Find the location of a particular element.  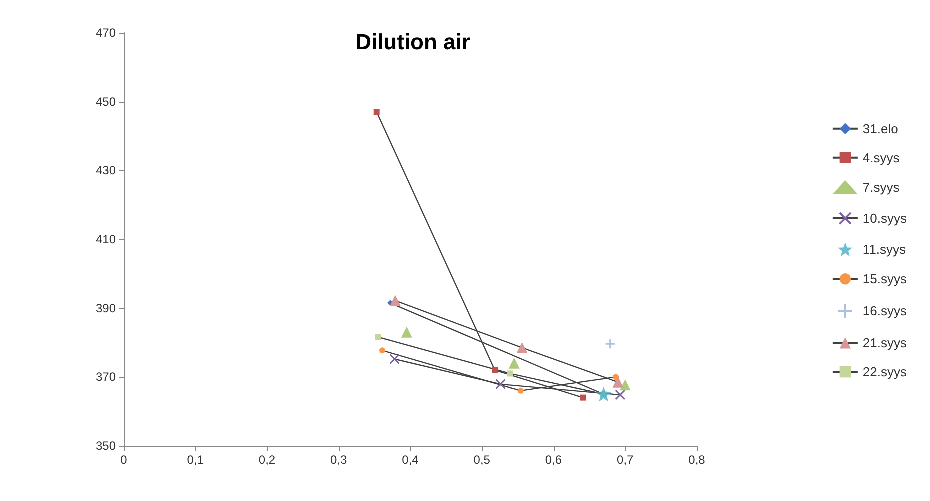

y-tick-label: 430 is located at coordinates (106, 171).